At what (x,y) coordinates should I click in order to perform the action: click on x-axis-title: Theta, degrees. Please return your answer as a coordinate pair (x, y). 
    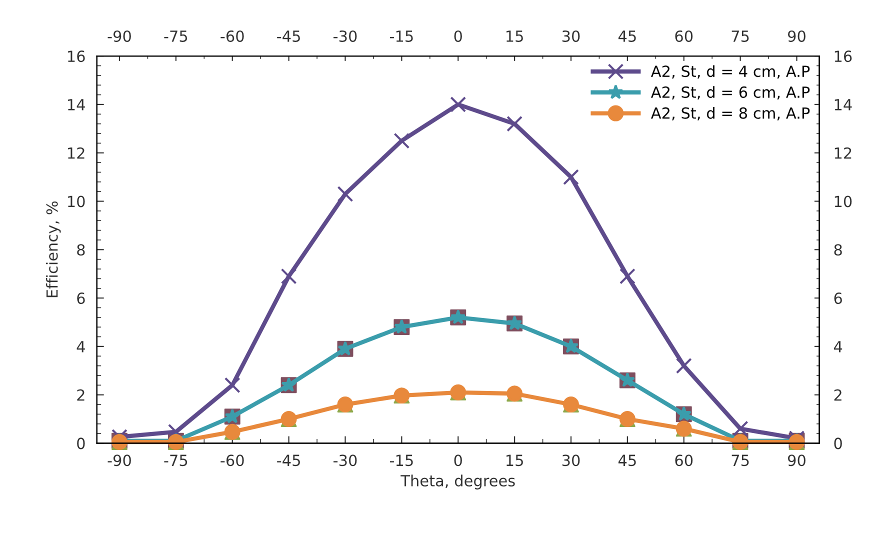
    Looking at the image, I should click on (457, 482).